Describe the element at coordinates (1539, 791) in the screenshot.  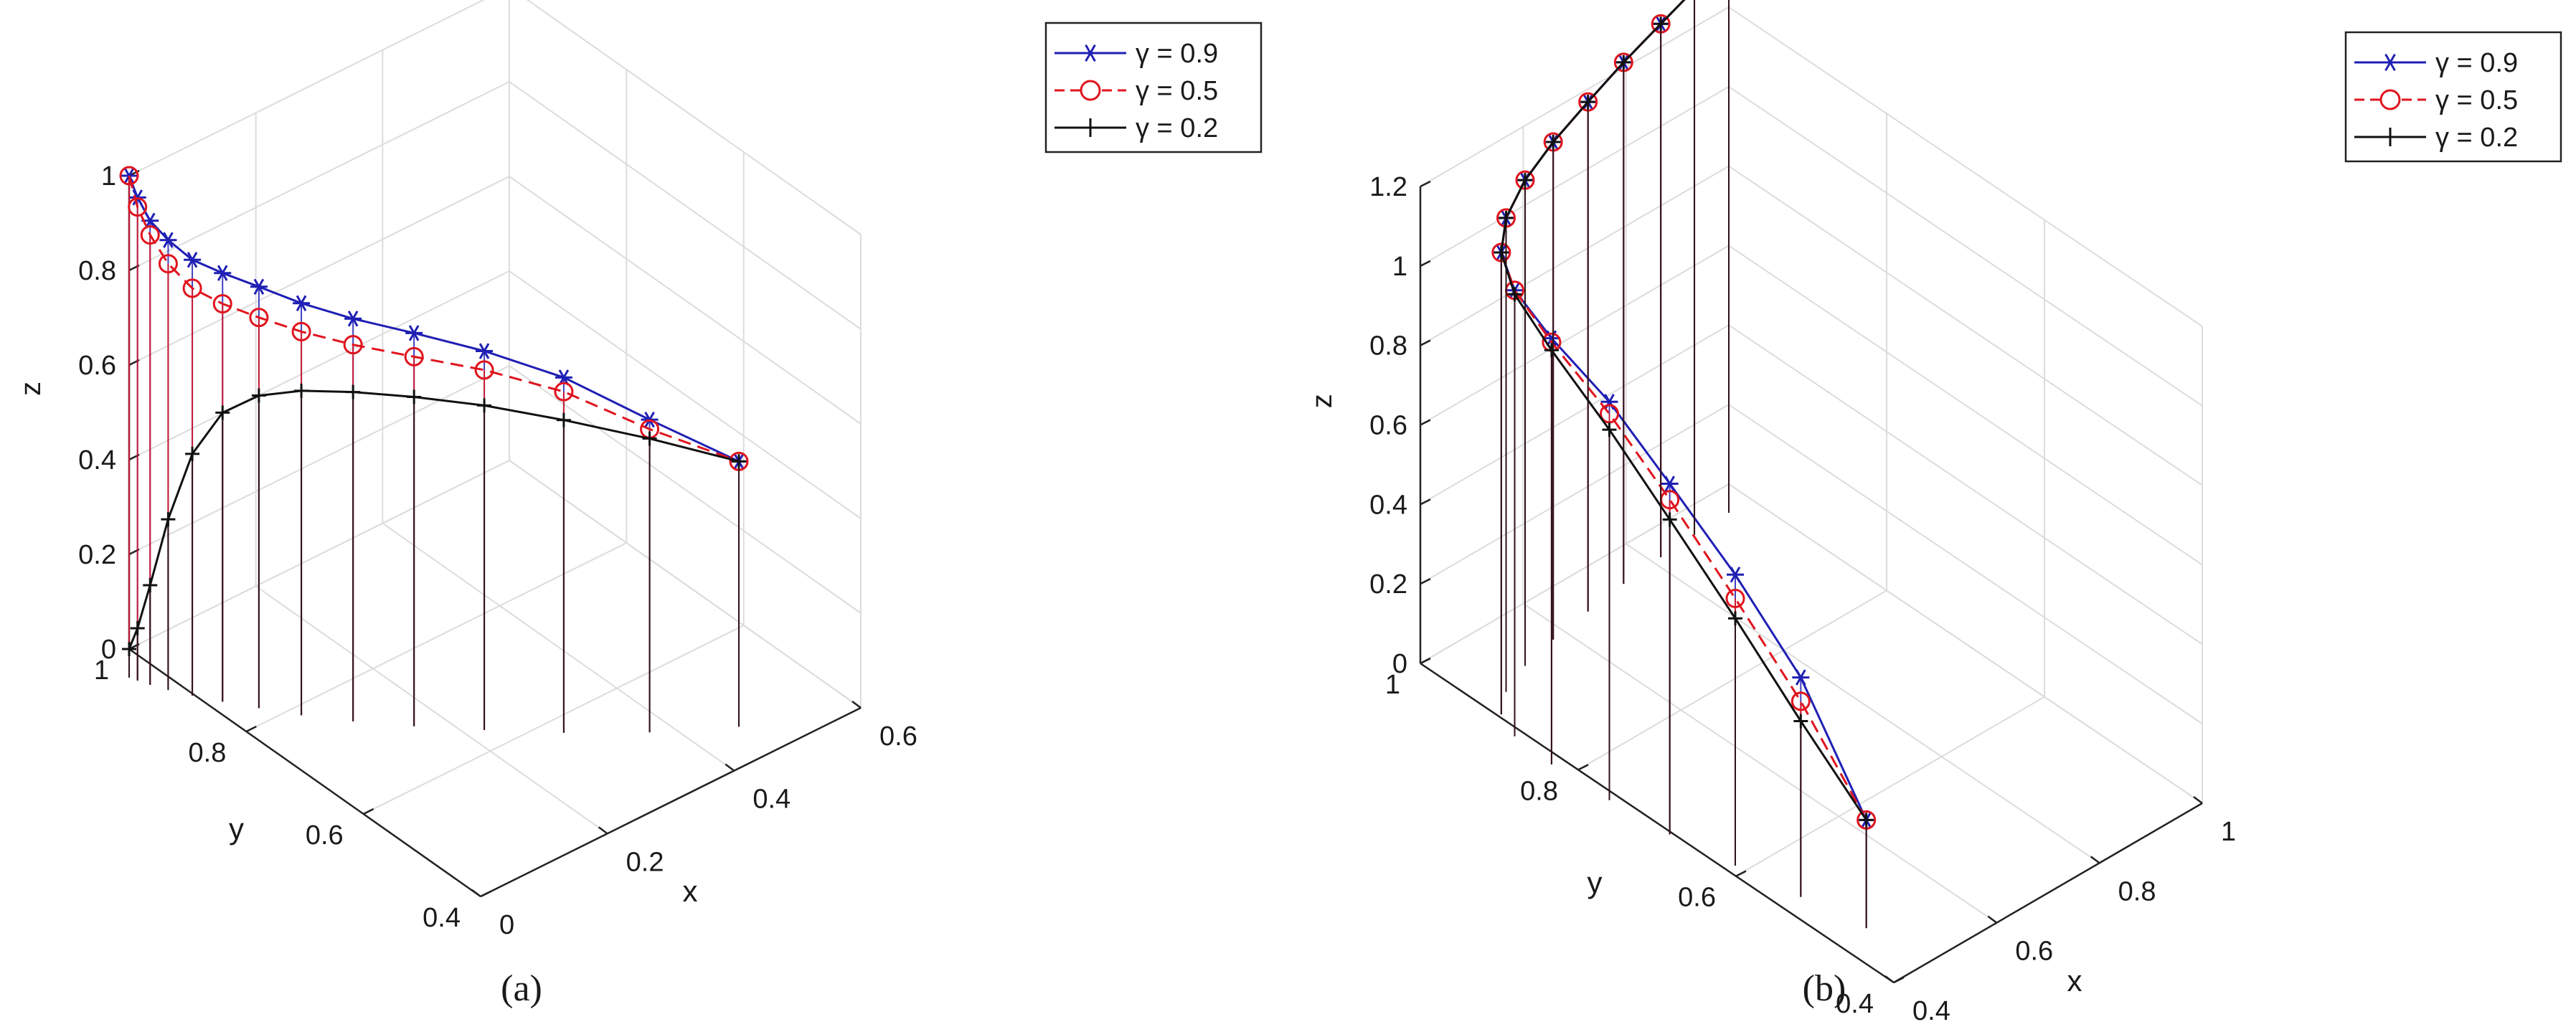
I see `y-tick-label: 0.8` at that location.